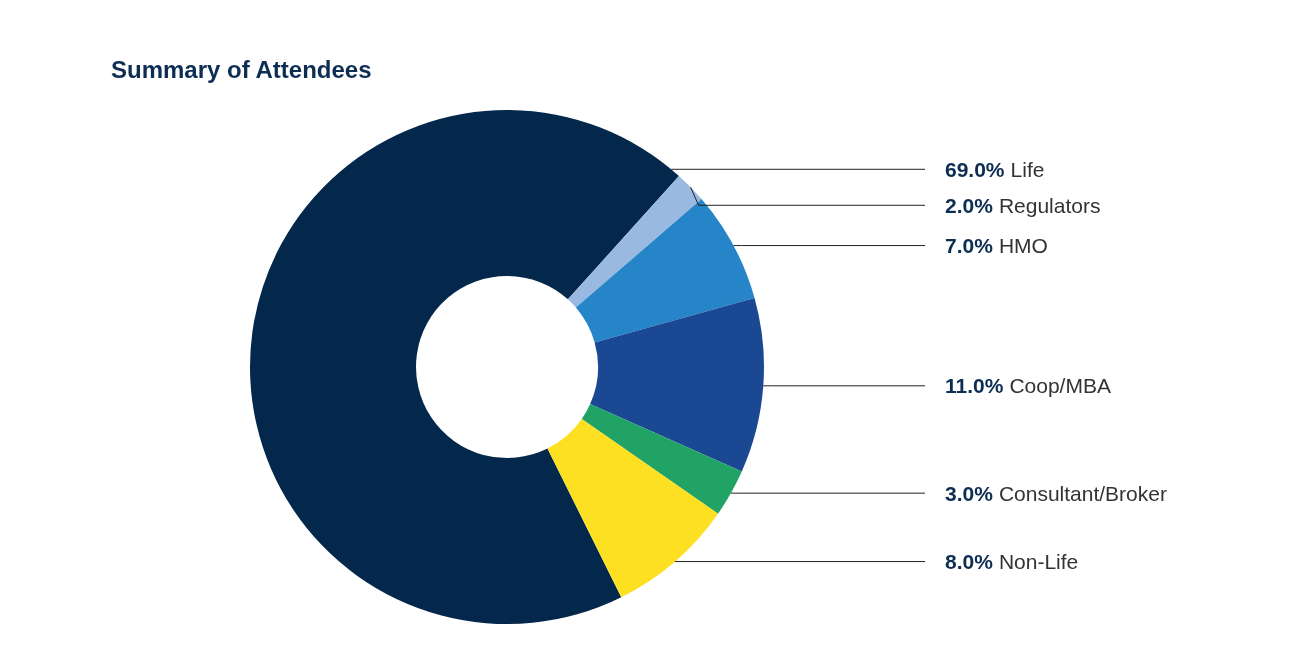  I want to click on slice-label: Regulators, so click(1049, 205).